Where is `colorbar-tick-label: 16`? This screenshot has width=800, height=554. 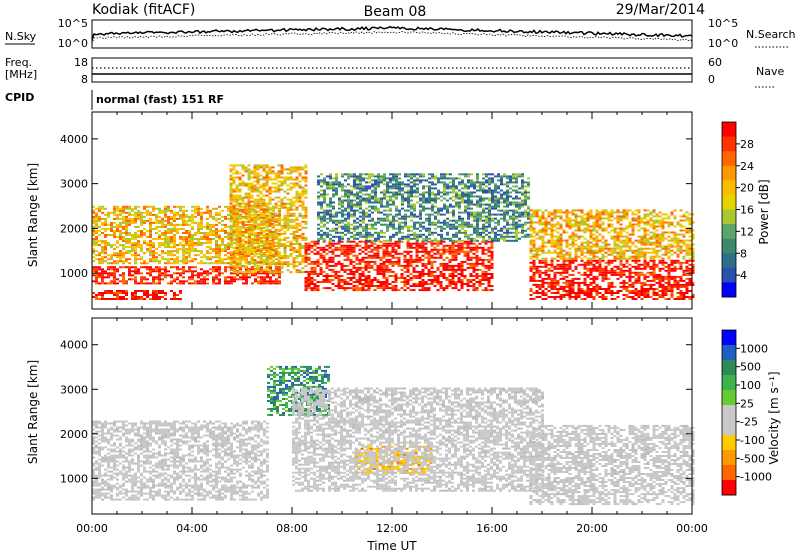 colorbar-tick-label: 16 is located at coordinates (747, 210).